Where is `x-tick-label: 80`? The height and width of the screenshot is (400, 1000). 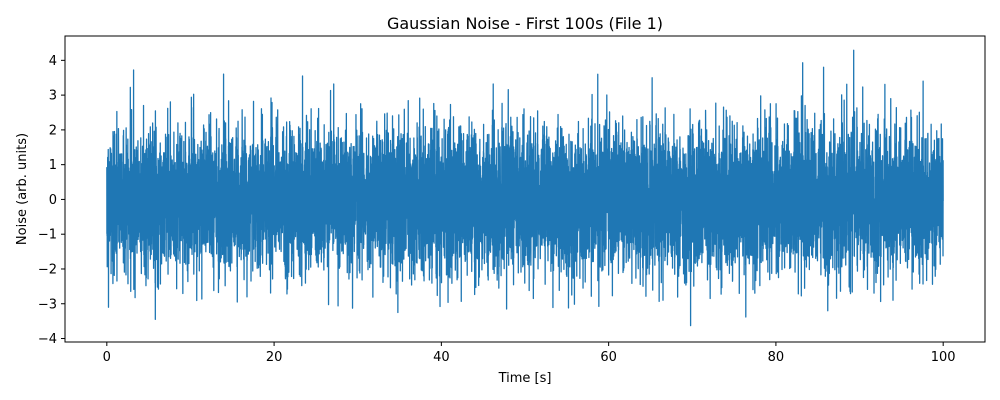
x-tick-label: 80 is located at coordinates (776, 357).